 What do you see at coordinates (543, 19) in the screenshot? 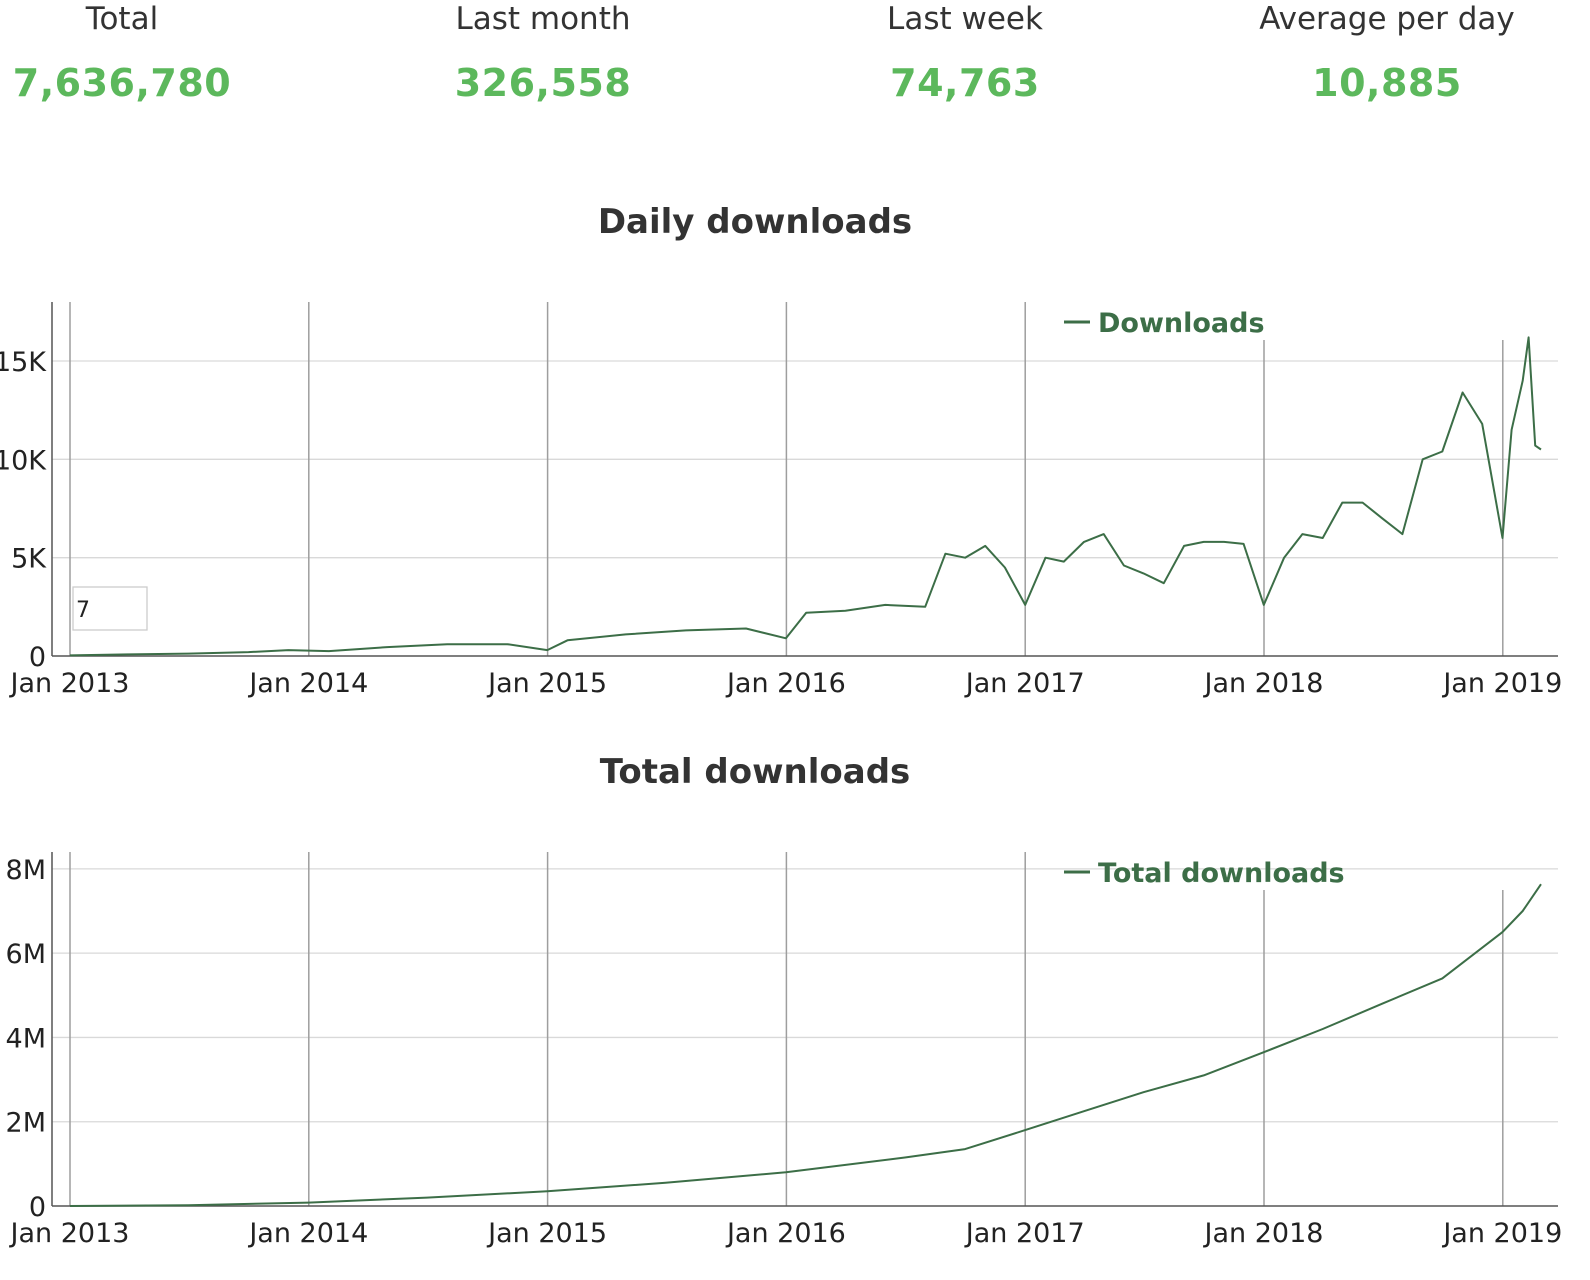
I see `stat-label: Last month` at bounding box center [543, 19].